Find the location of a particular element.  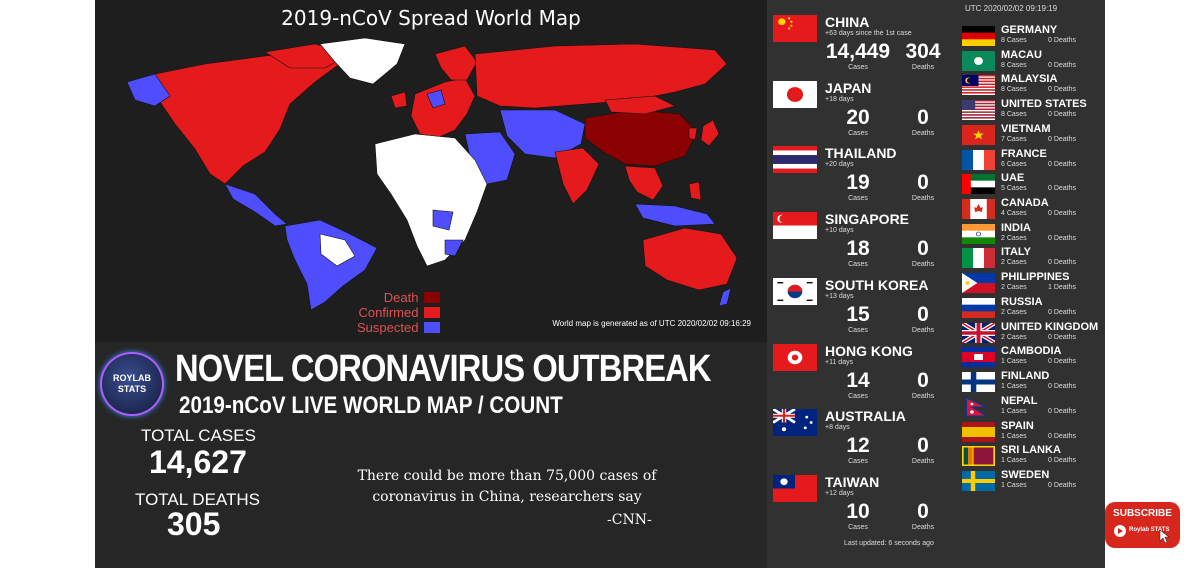

cases-count: 15 is located at coordinates (858, 314).